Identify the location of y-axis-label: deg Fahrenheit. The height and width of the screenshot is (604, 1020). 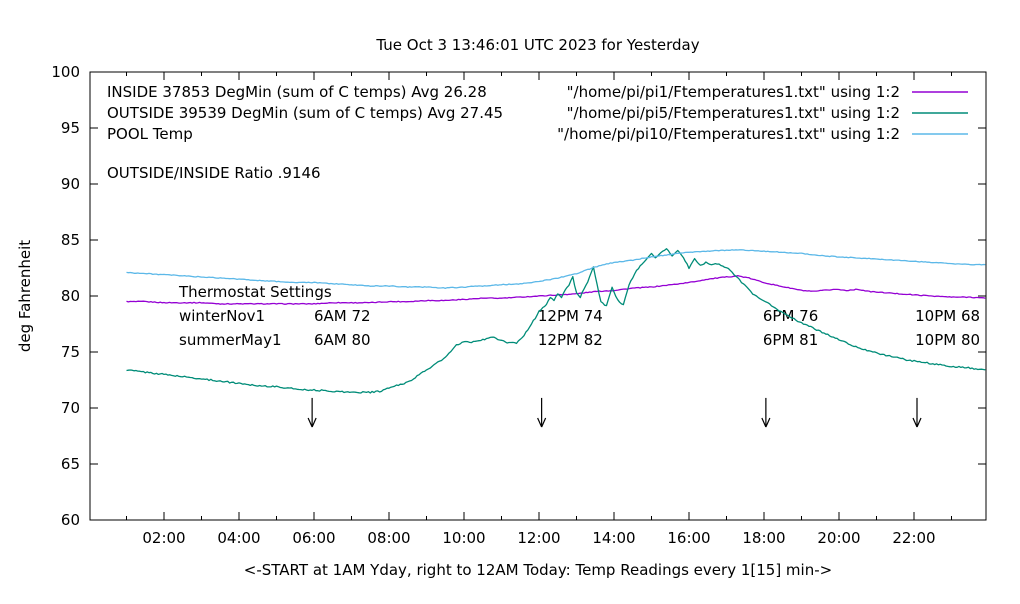
(25, 296).